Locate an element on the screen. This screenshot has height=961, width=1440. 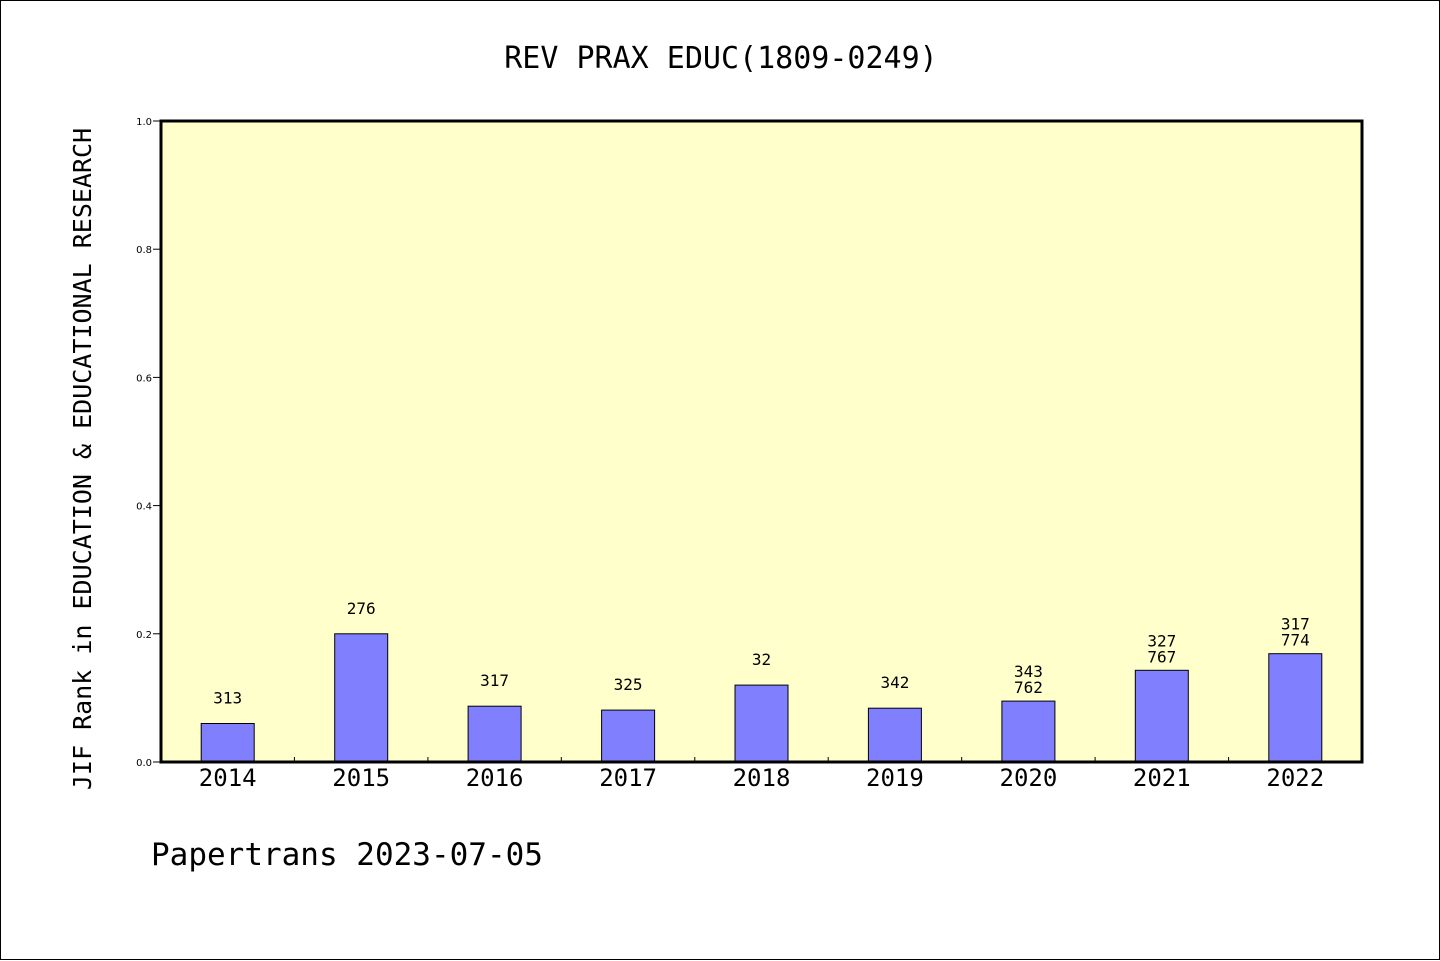
x-axis: 2014 2015 2016 2017 2018 2019 2020 2021 2022 is located at coordinates (761, 774).